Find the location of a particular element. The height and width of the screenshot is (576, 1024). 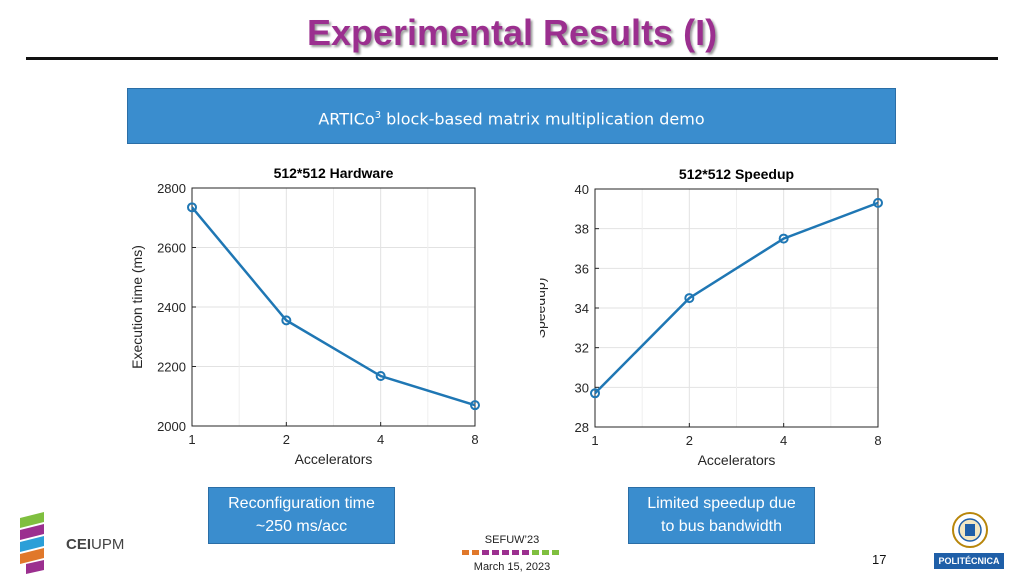

speedup-callout-line1: Limited speedup due is located at coordinates (721, 503).